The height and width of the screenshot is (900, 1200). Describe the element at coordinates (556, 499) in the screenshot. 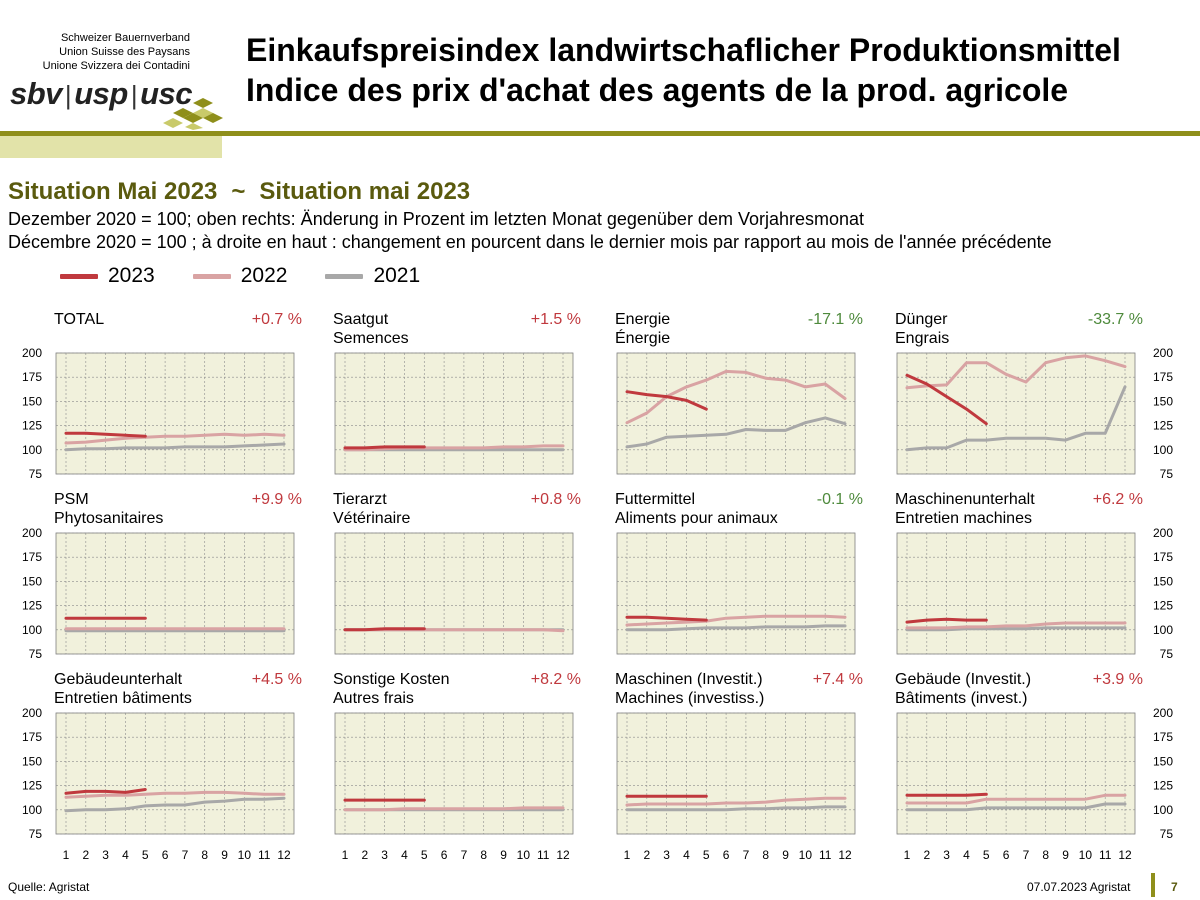

I see `panel-change-label: +0.8 %` at that location.